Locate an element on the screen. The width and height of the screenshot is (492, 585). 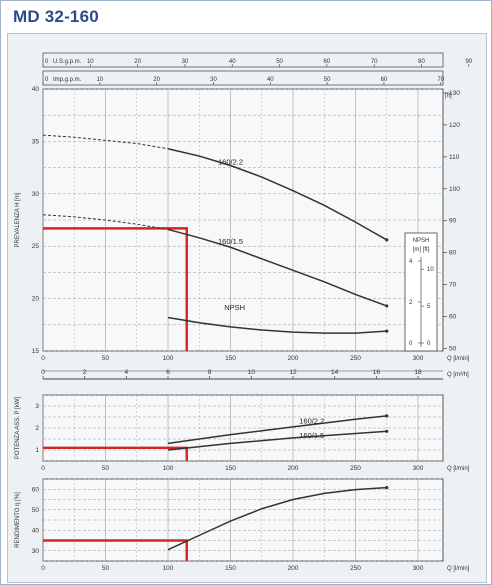
efficiency-x-tick-label: 300 is located at coordinates (418, 568).